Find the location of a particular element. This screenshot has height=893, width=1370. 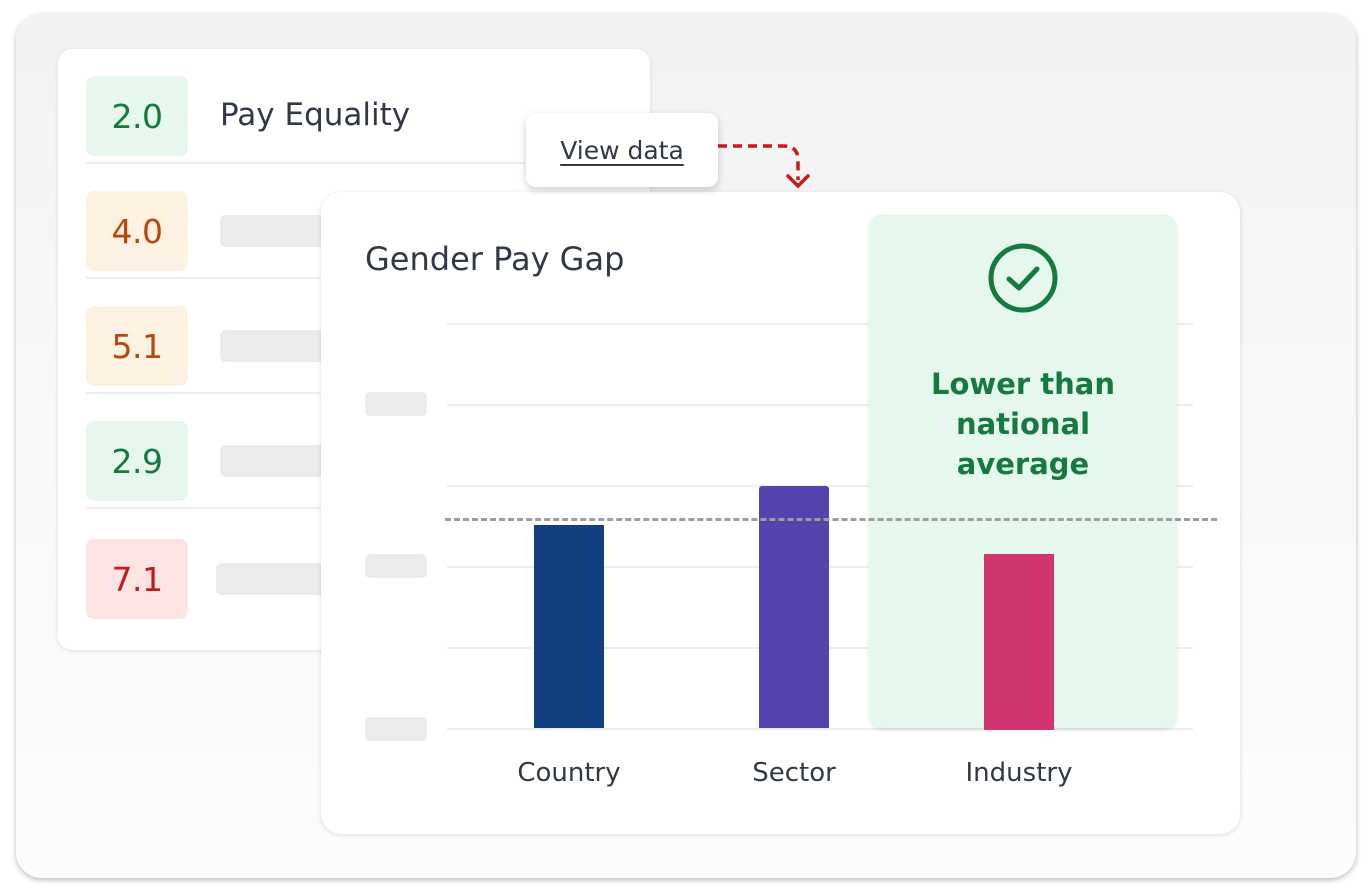

row-title: Pay Equality is located at coordinates (315, 115).